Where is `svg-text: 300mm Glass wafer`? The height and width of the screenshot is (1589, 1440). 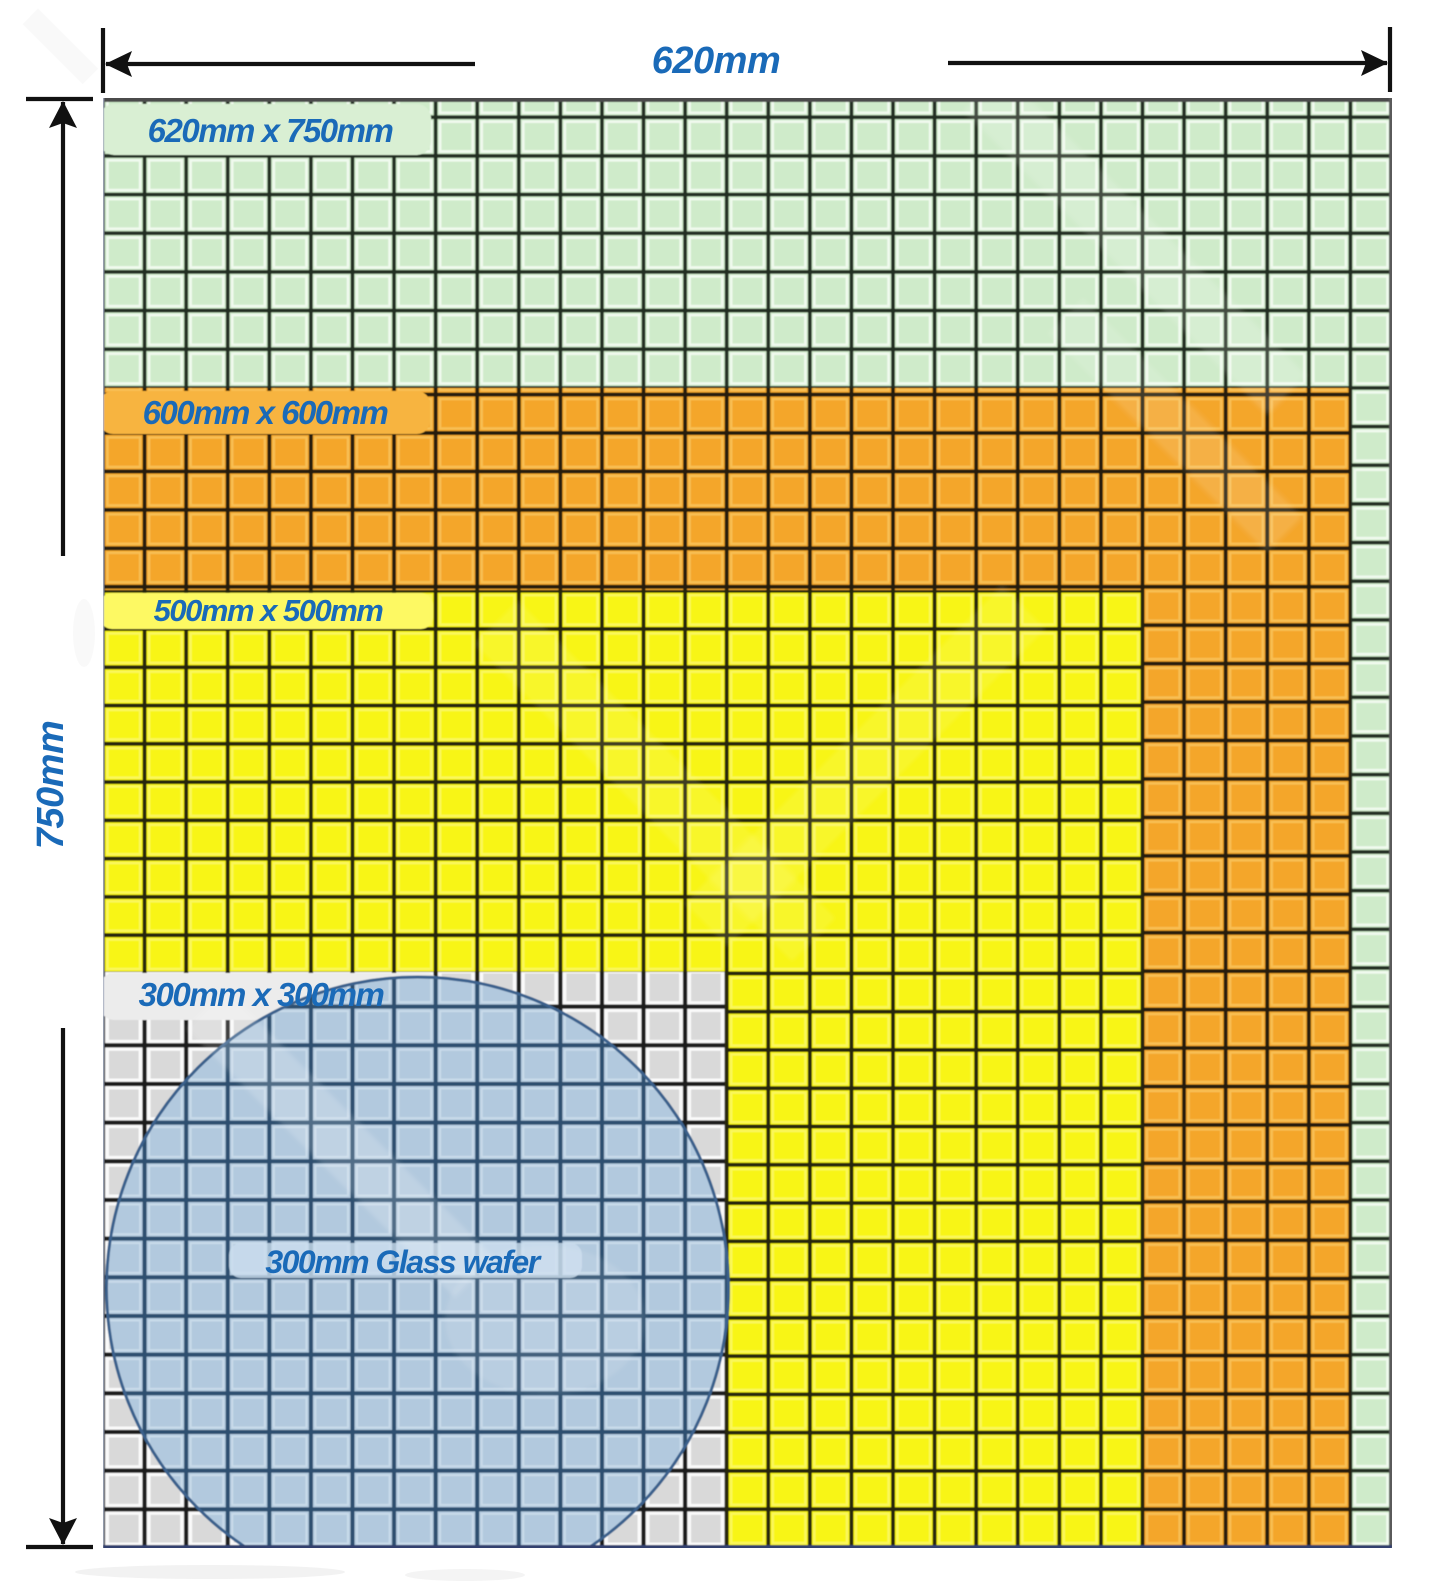
svg-text: 300mm Glass wafer is located at coordinates (403, 1262).